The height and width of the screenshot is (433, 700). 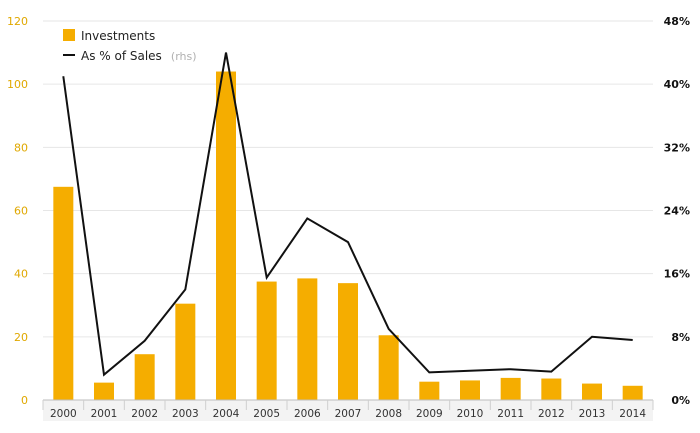 What do you see at coordinates (510, 388) in the screenshot?
I see `bar-2011` at bounding box center [510, 388].